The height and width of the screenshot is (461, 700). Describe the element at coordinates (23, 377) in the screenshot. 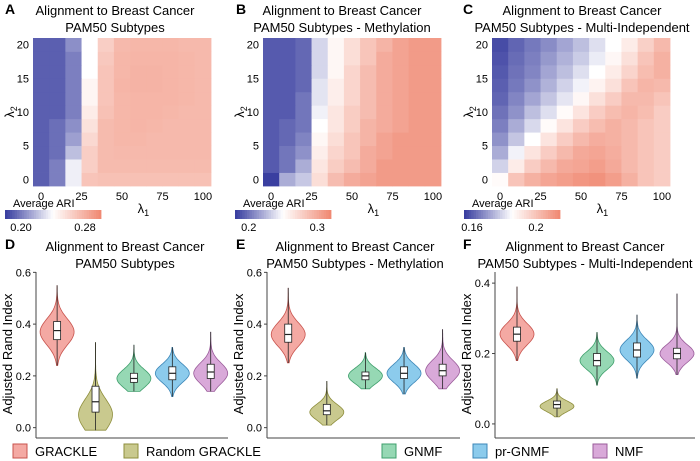

I see `y-tick-label: 0.2` at that location.